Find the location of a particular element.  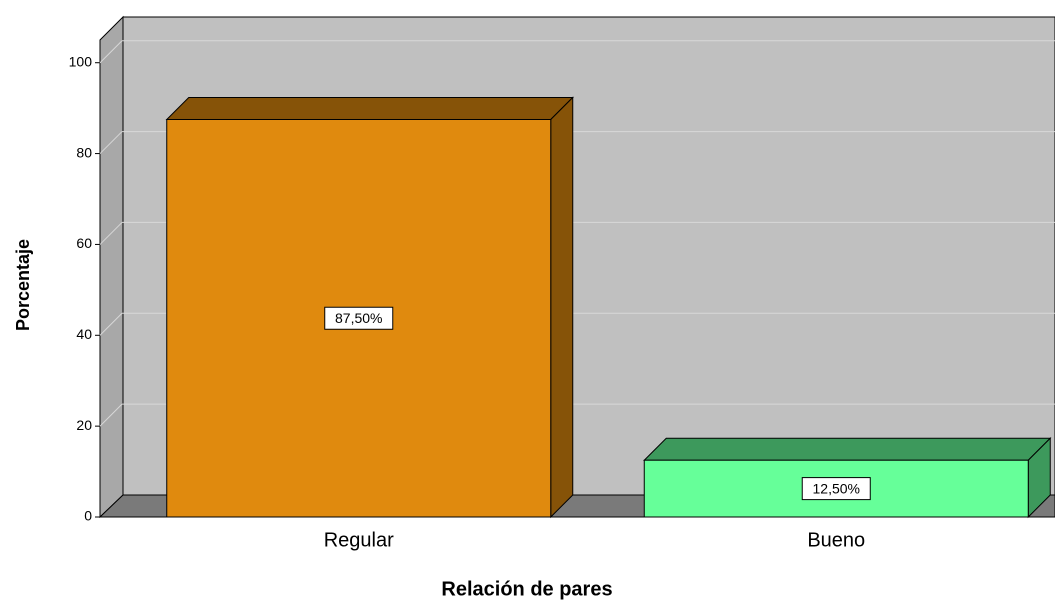

x-axis-title: Relación de pares is located at coordinates (526, 589).